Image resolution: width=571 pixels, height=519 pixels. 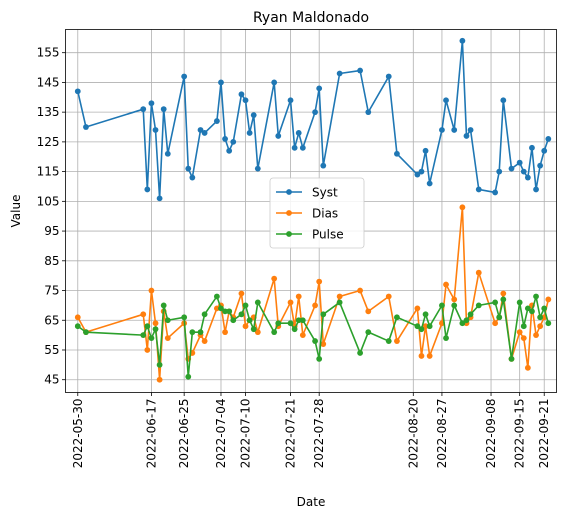 What do you see at coordinates (48, 172) in the screenshot?
I see `y-tick-label: 115` at bounding box center [48, 172].